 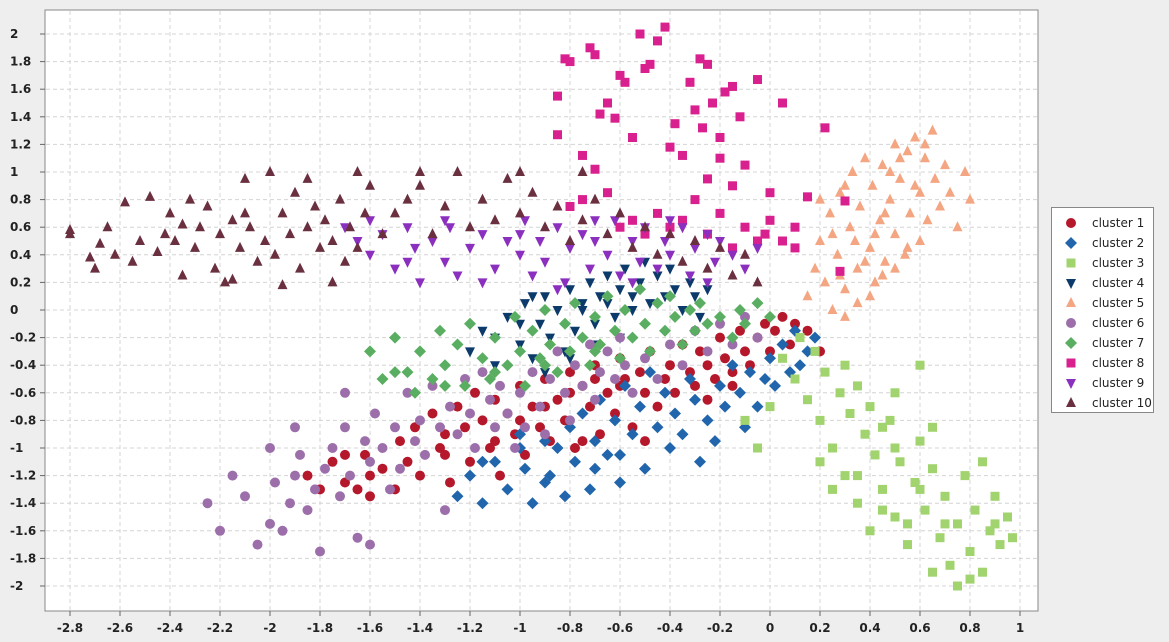 I want to click on legend-label: cluster 1, so click(x=1118, y=223).